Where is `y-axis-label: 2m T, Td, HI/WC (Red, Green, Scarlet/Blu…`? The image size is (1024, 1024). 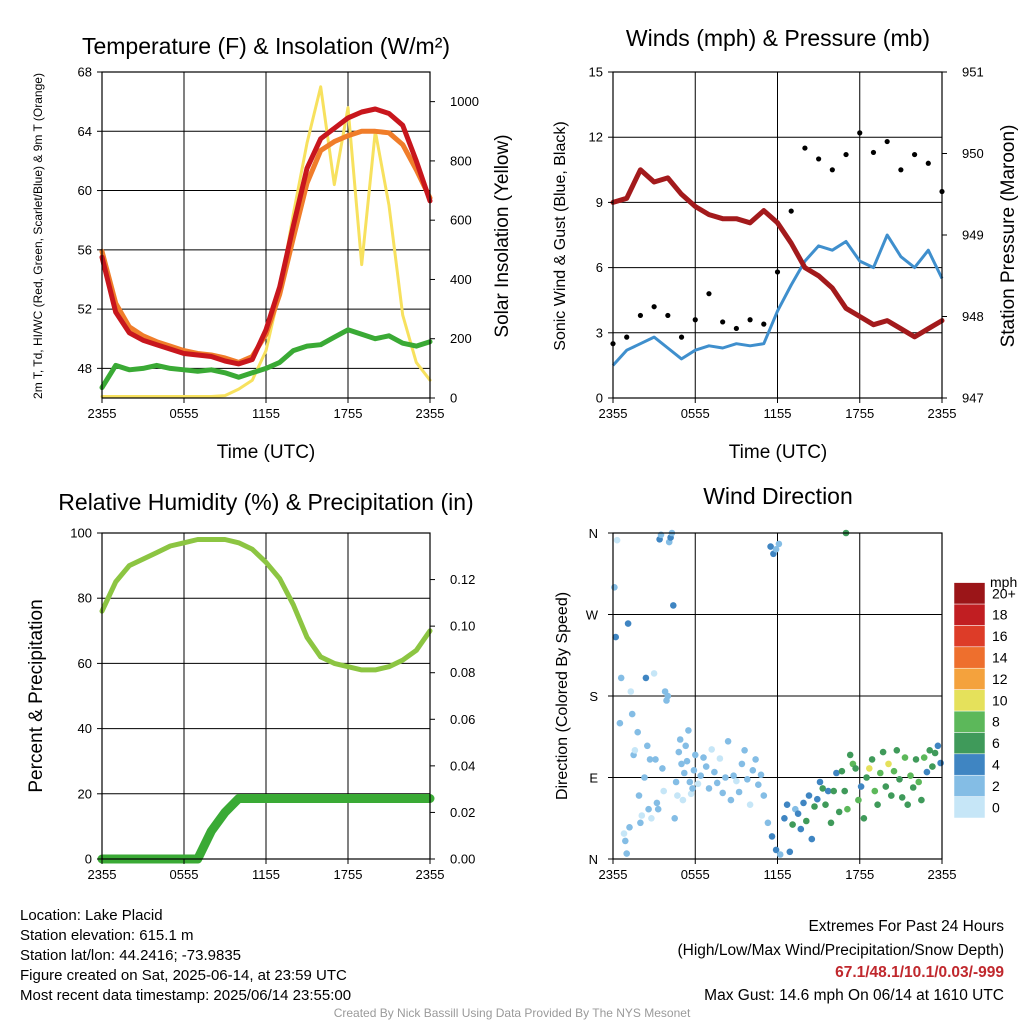
y-axis-label: 2m T, Td, HI/WC (Red, Green, Scarlet/Blu… is located at coordinates (38, 236).